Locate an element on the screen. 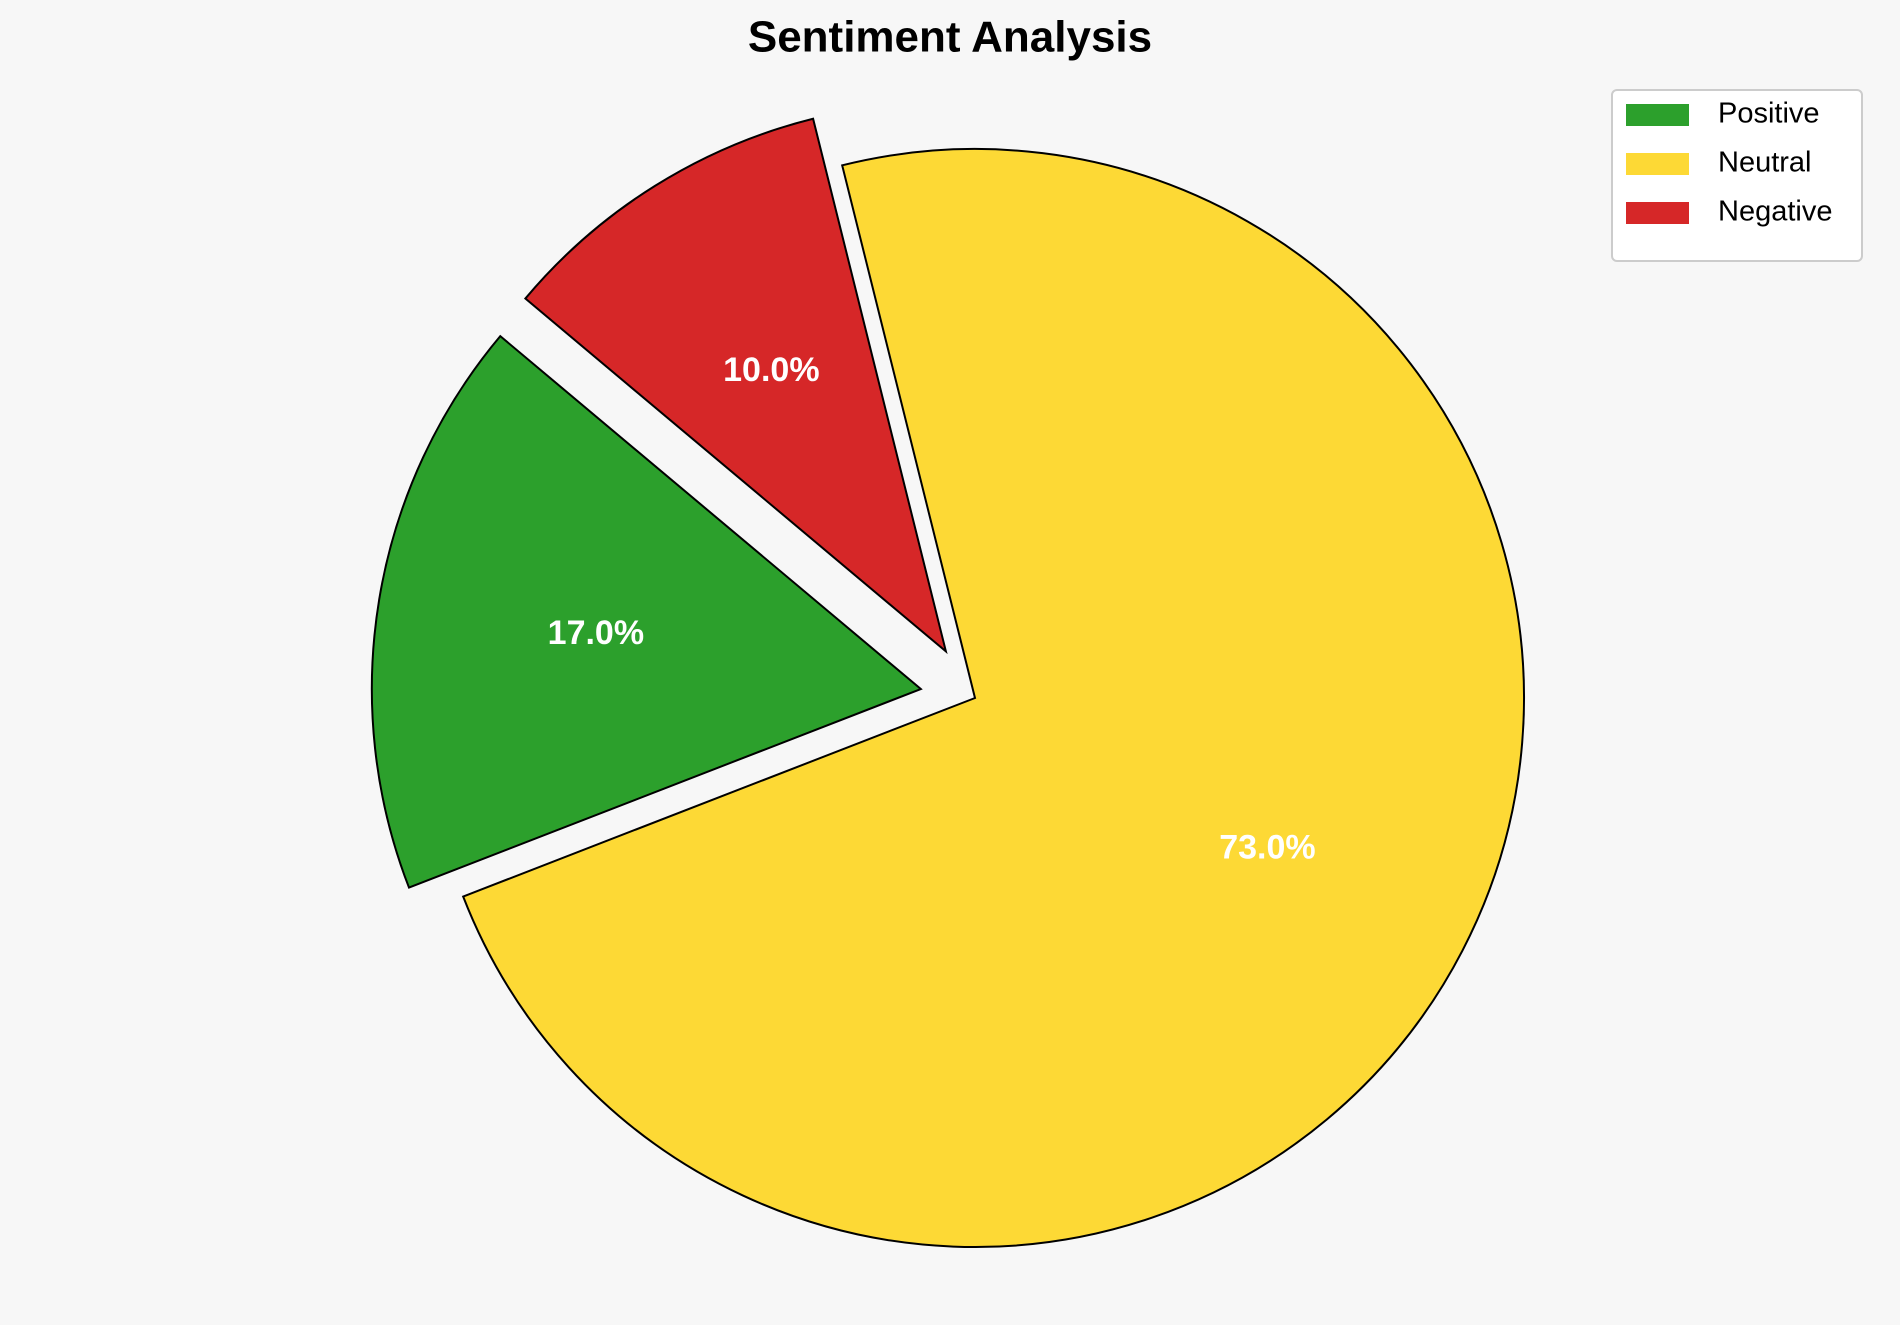  legend-label: Positive is located at coordinates (1769, 114).